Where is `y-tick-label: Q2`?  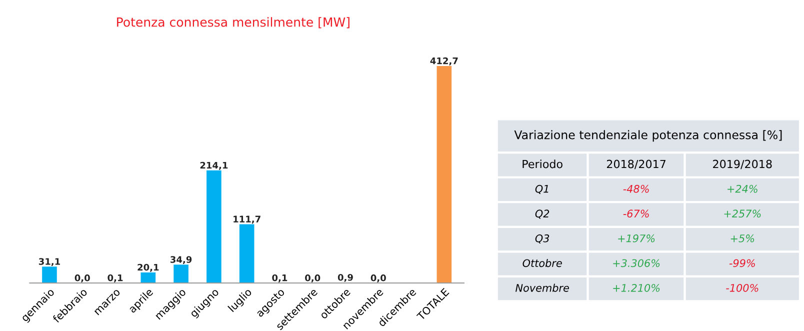
y-tick-label: Q2 is located at coordinates (542, 214).